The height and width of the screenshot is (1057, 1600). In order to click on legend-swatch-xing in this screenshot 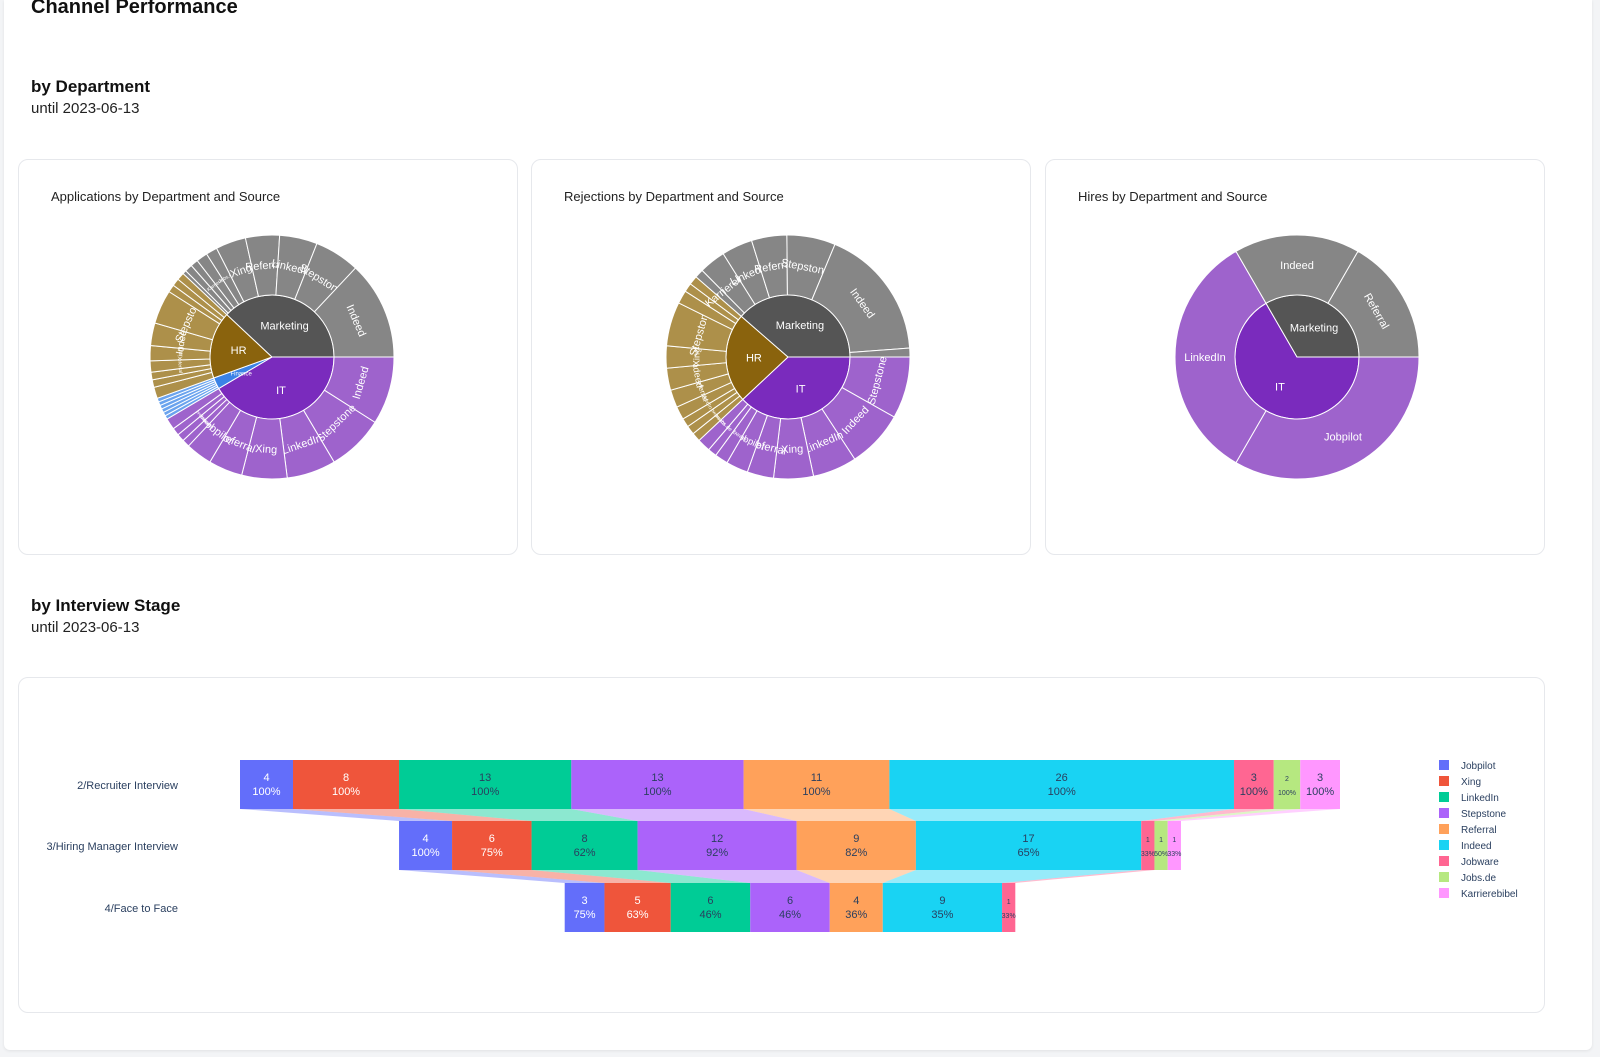, I will do `click(1444, 781)`.